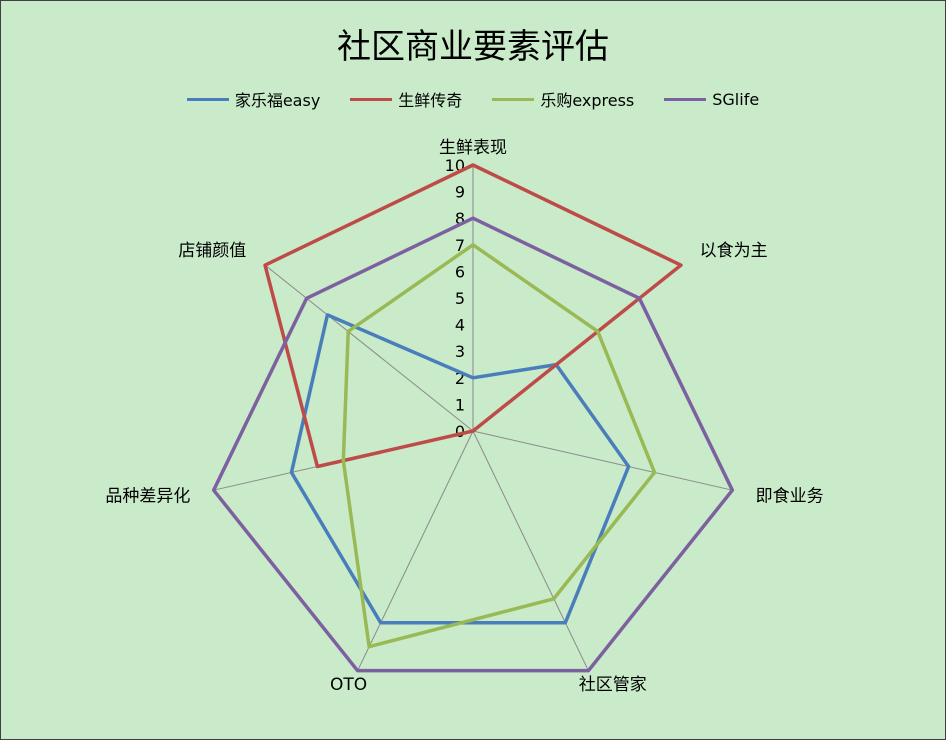 The height and width of the screenshot is (740, 946). I want to click on legend: 家乐福easy 生鲜传奇 乐购express SGlife, so click(473, 99).